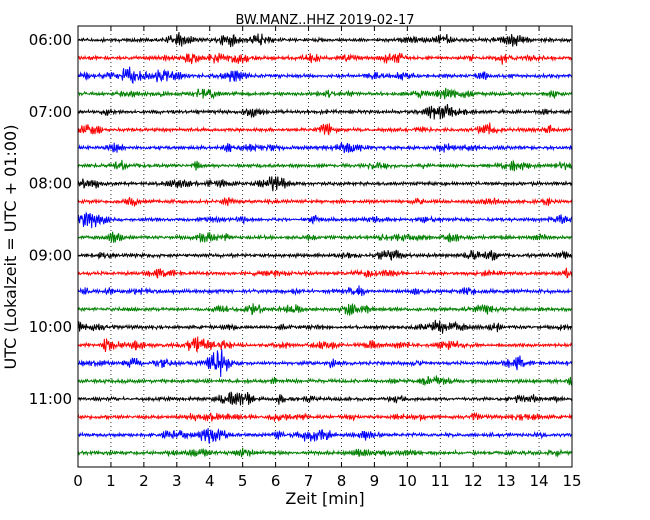 This screenshot has height=520, width=650. Describe the element at coordinates (324, 498) in the screenshot. I see `x-axis-label: Zeit [min]` at that location.